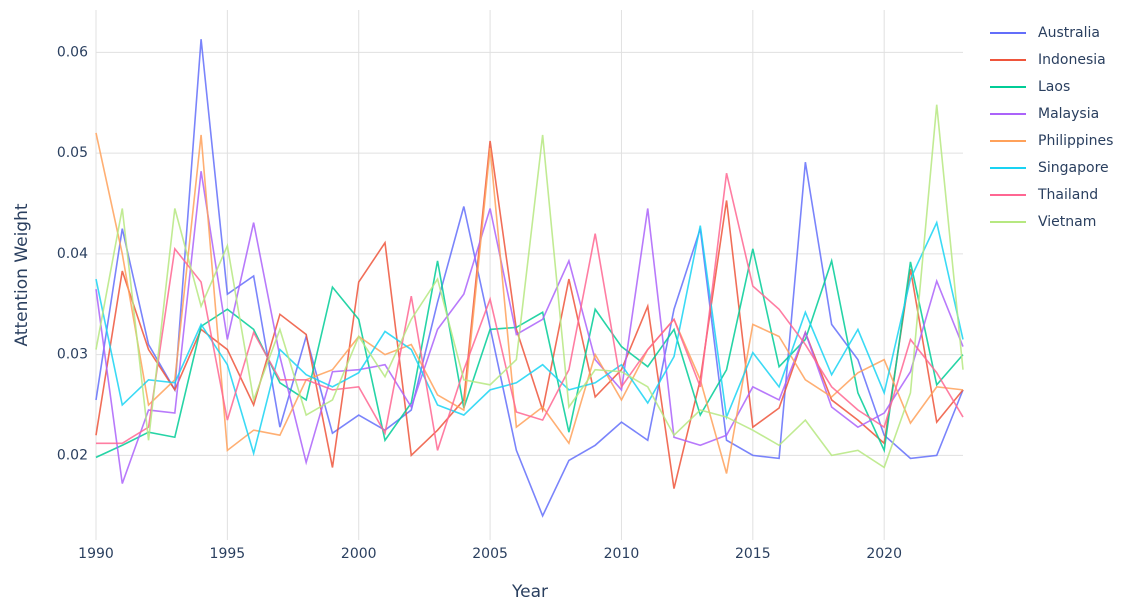 The image size is (1137, 603). I want to click on legend-label: Philippines, so click(1075, 141).